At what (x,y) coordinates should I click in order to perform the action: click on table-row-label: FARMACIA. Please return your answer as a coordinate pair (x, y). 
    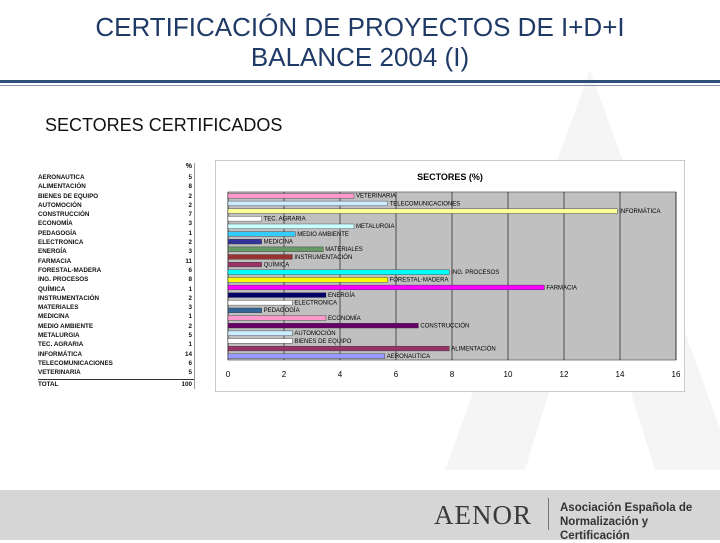
    Looking at the image, I should click on (55, 261).